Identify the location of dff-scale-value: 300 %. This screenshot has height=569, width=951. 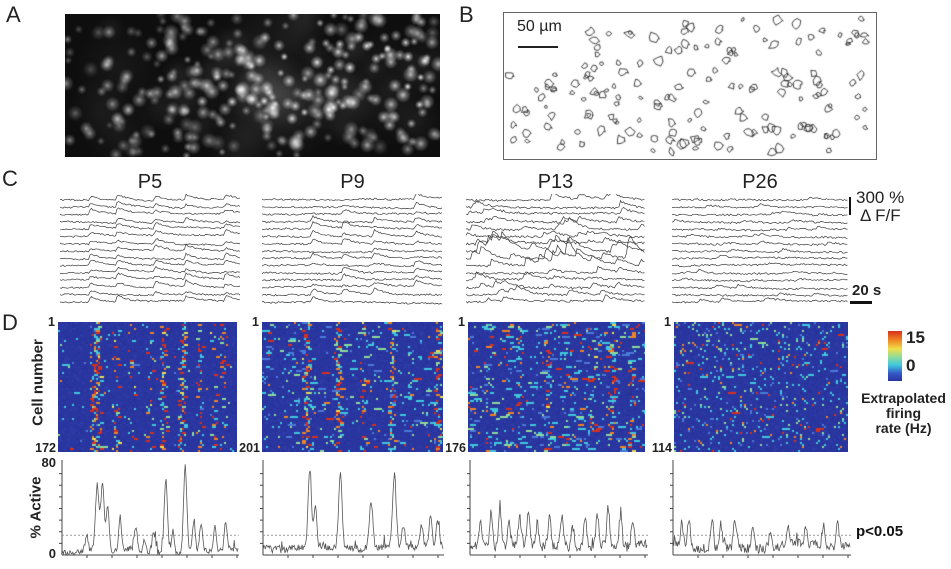
(880, 197).